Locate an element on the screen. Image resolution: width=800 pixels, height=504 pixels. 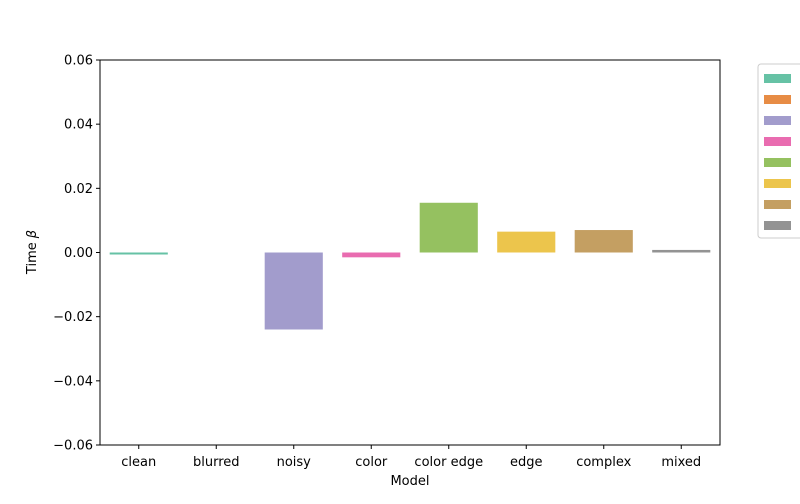
y-tick-label: 0.06 is located at coordinates (78, 61).